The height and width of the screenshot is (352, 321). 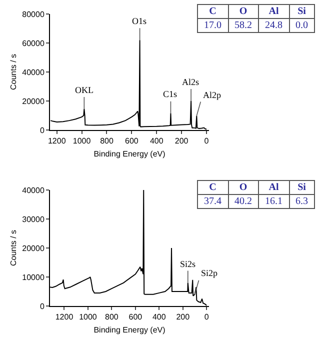 I want to click on y-tick-label: 10000, so click(x=33, y=277).